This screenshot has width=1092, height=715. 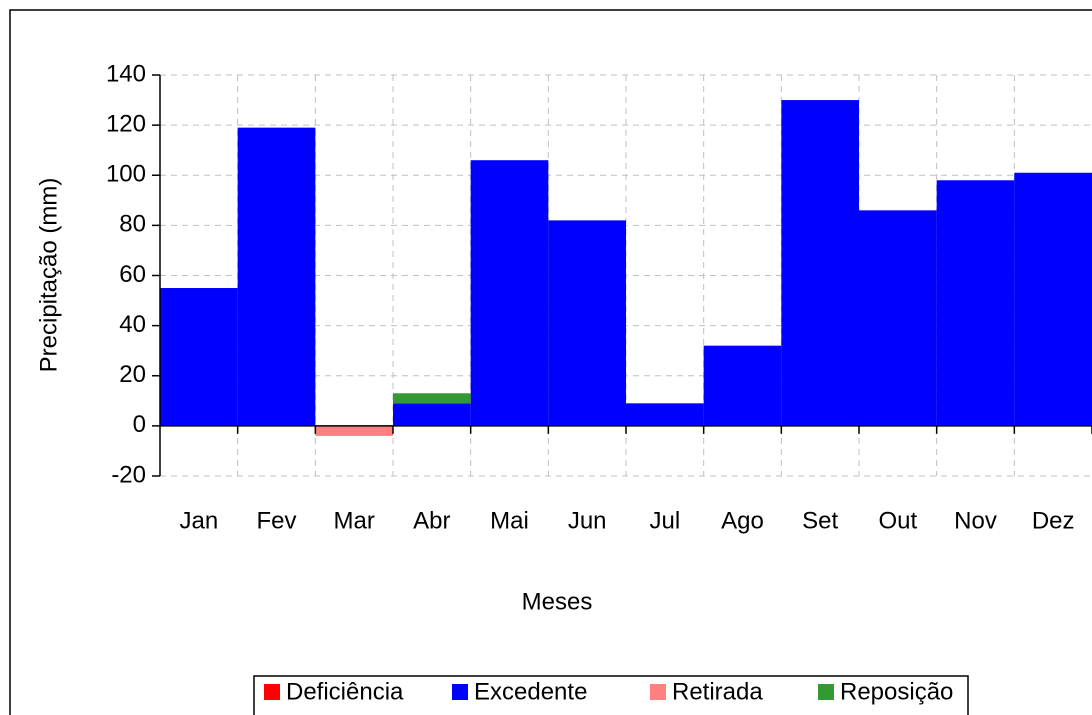 I want to click on x-tick-label: Abr, so click(x=431, y=520).